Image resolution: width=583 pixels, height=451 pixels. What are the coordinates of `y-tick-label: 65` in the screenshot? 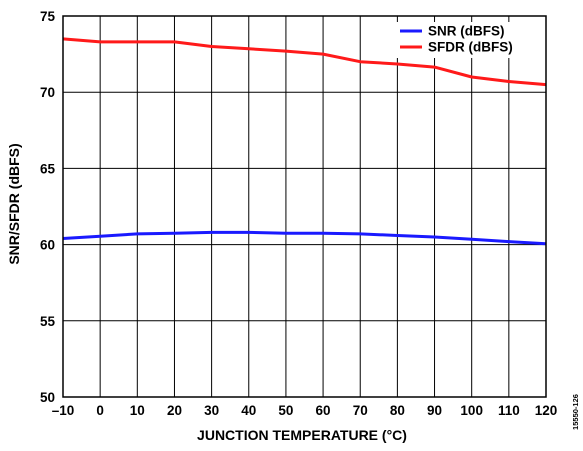 It's located at (48, 168).